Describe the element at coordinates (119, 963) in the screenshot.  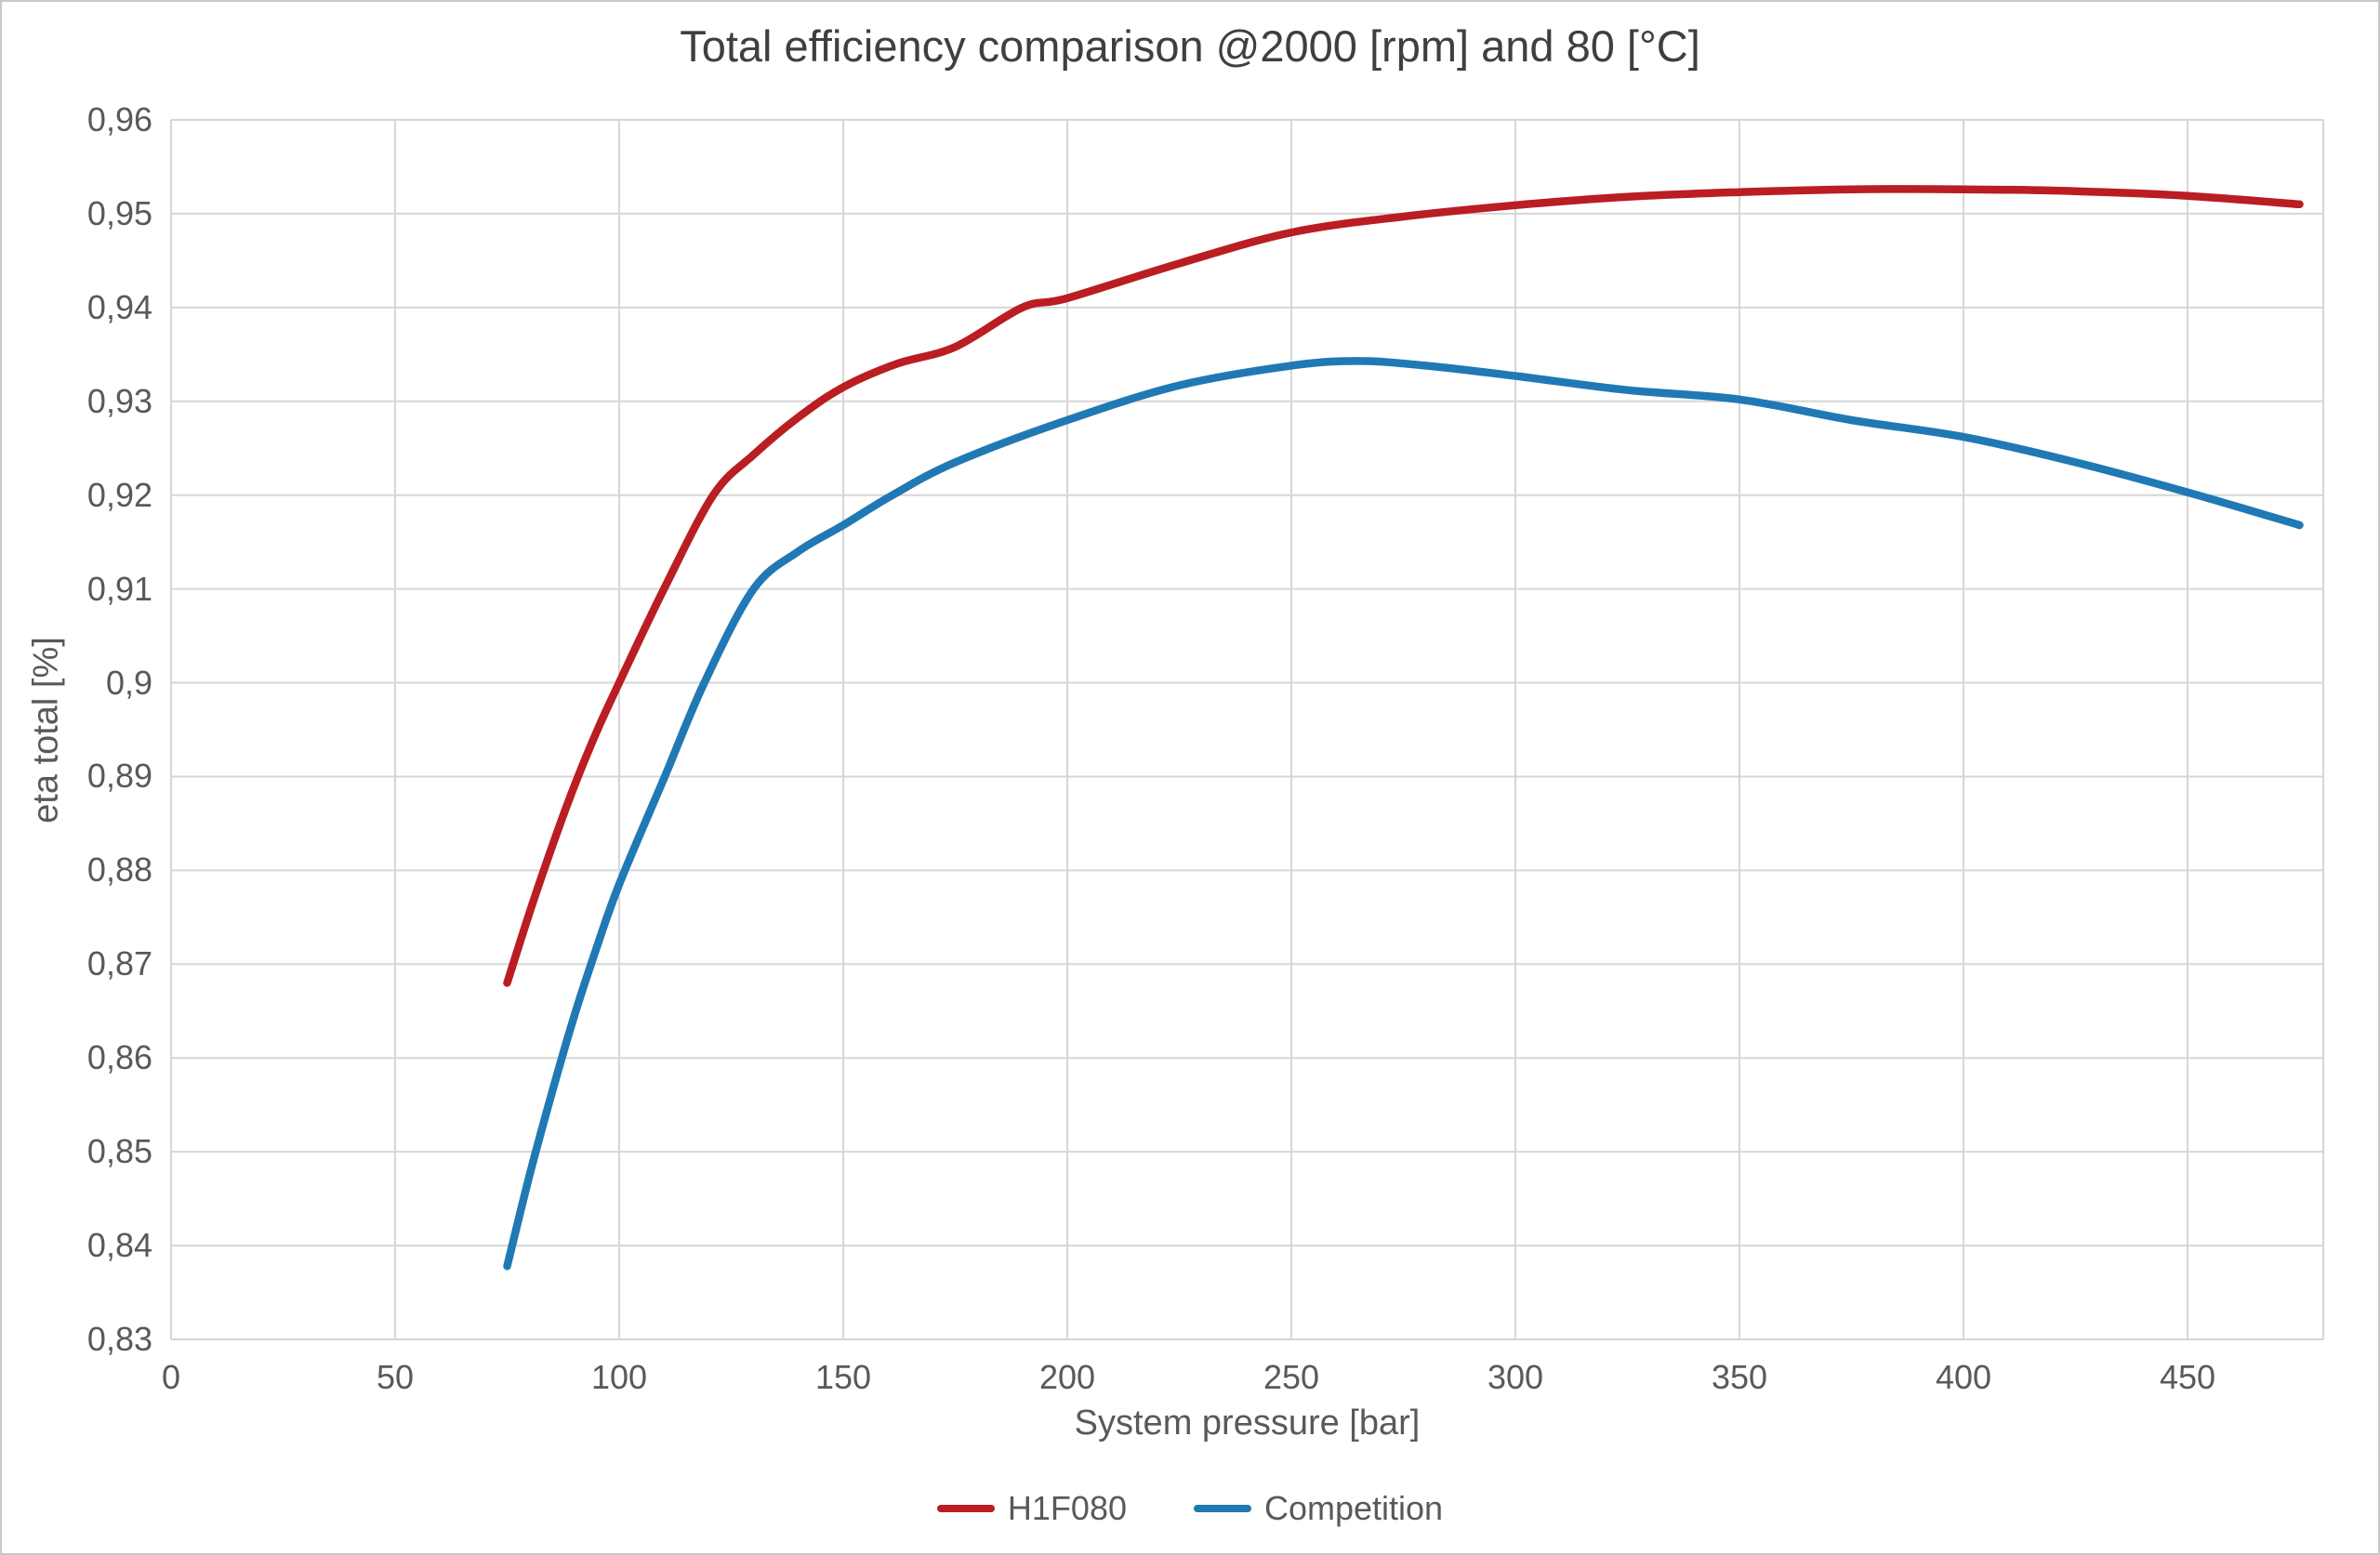
I see `y-tick-label: 0,87` at that location.